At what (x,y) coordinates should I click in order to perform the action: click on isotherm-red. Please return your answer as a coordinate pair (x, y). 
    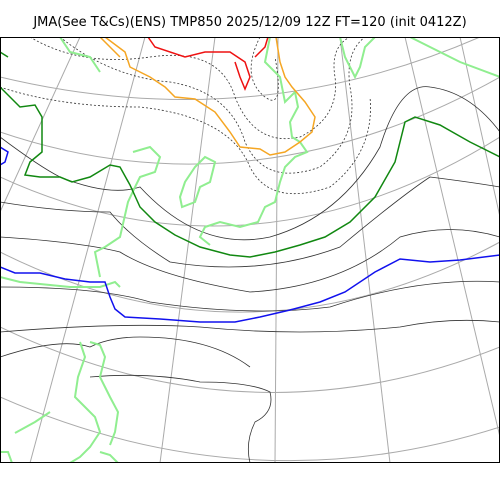
    Looking at the image, I should click on (208, 64).